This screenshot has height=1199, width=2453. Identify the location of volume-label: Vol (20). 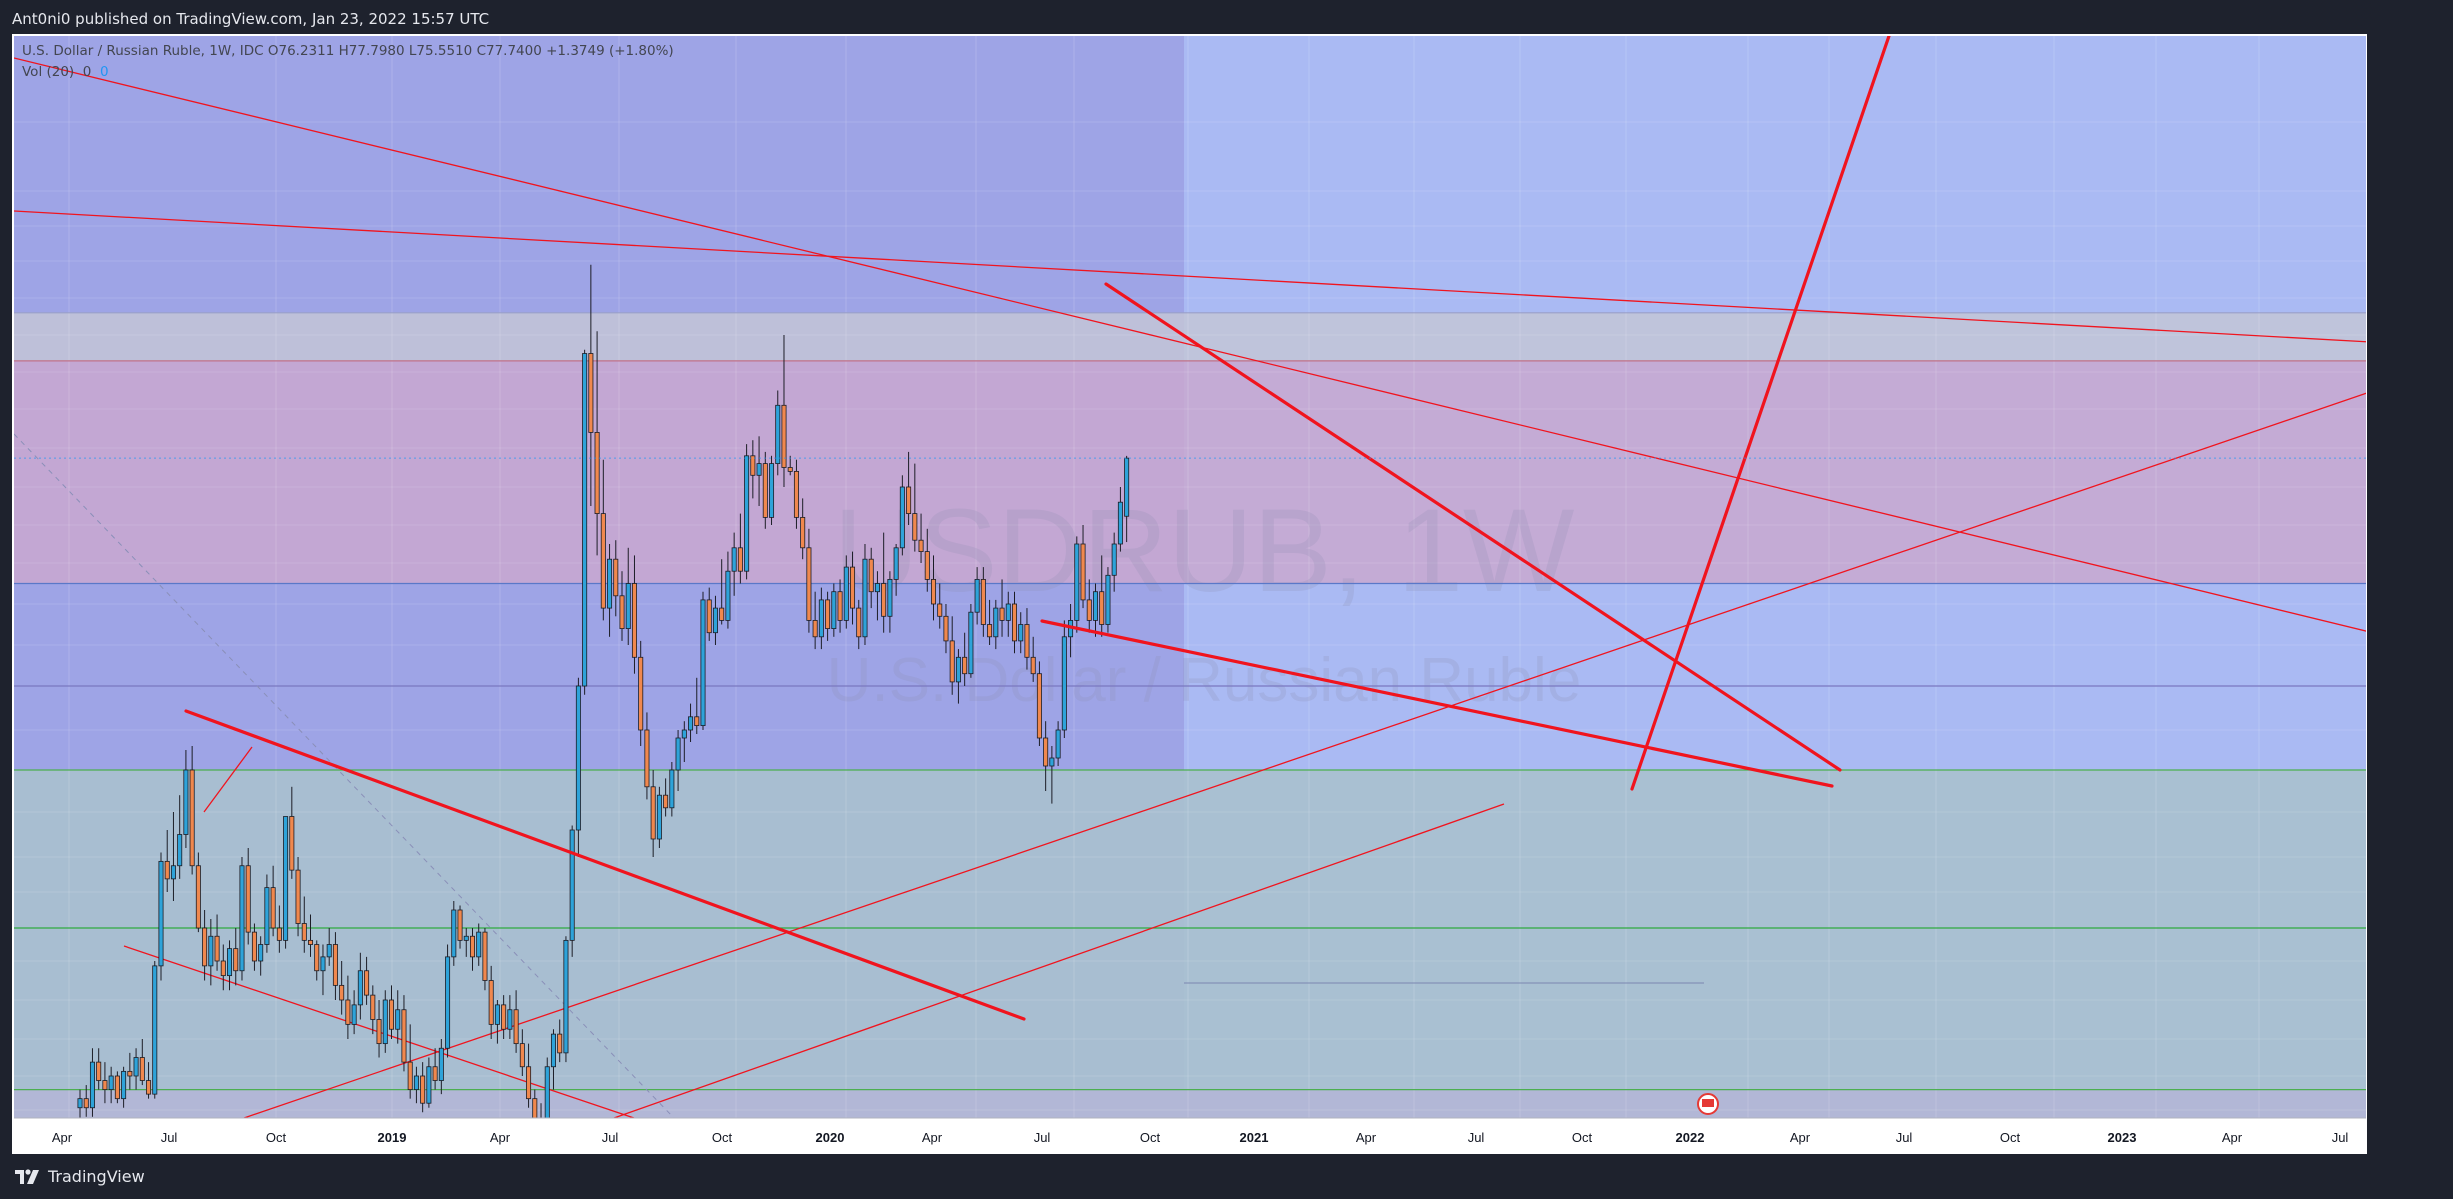
(48, 72).